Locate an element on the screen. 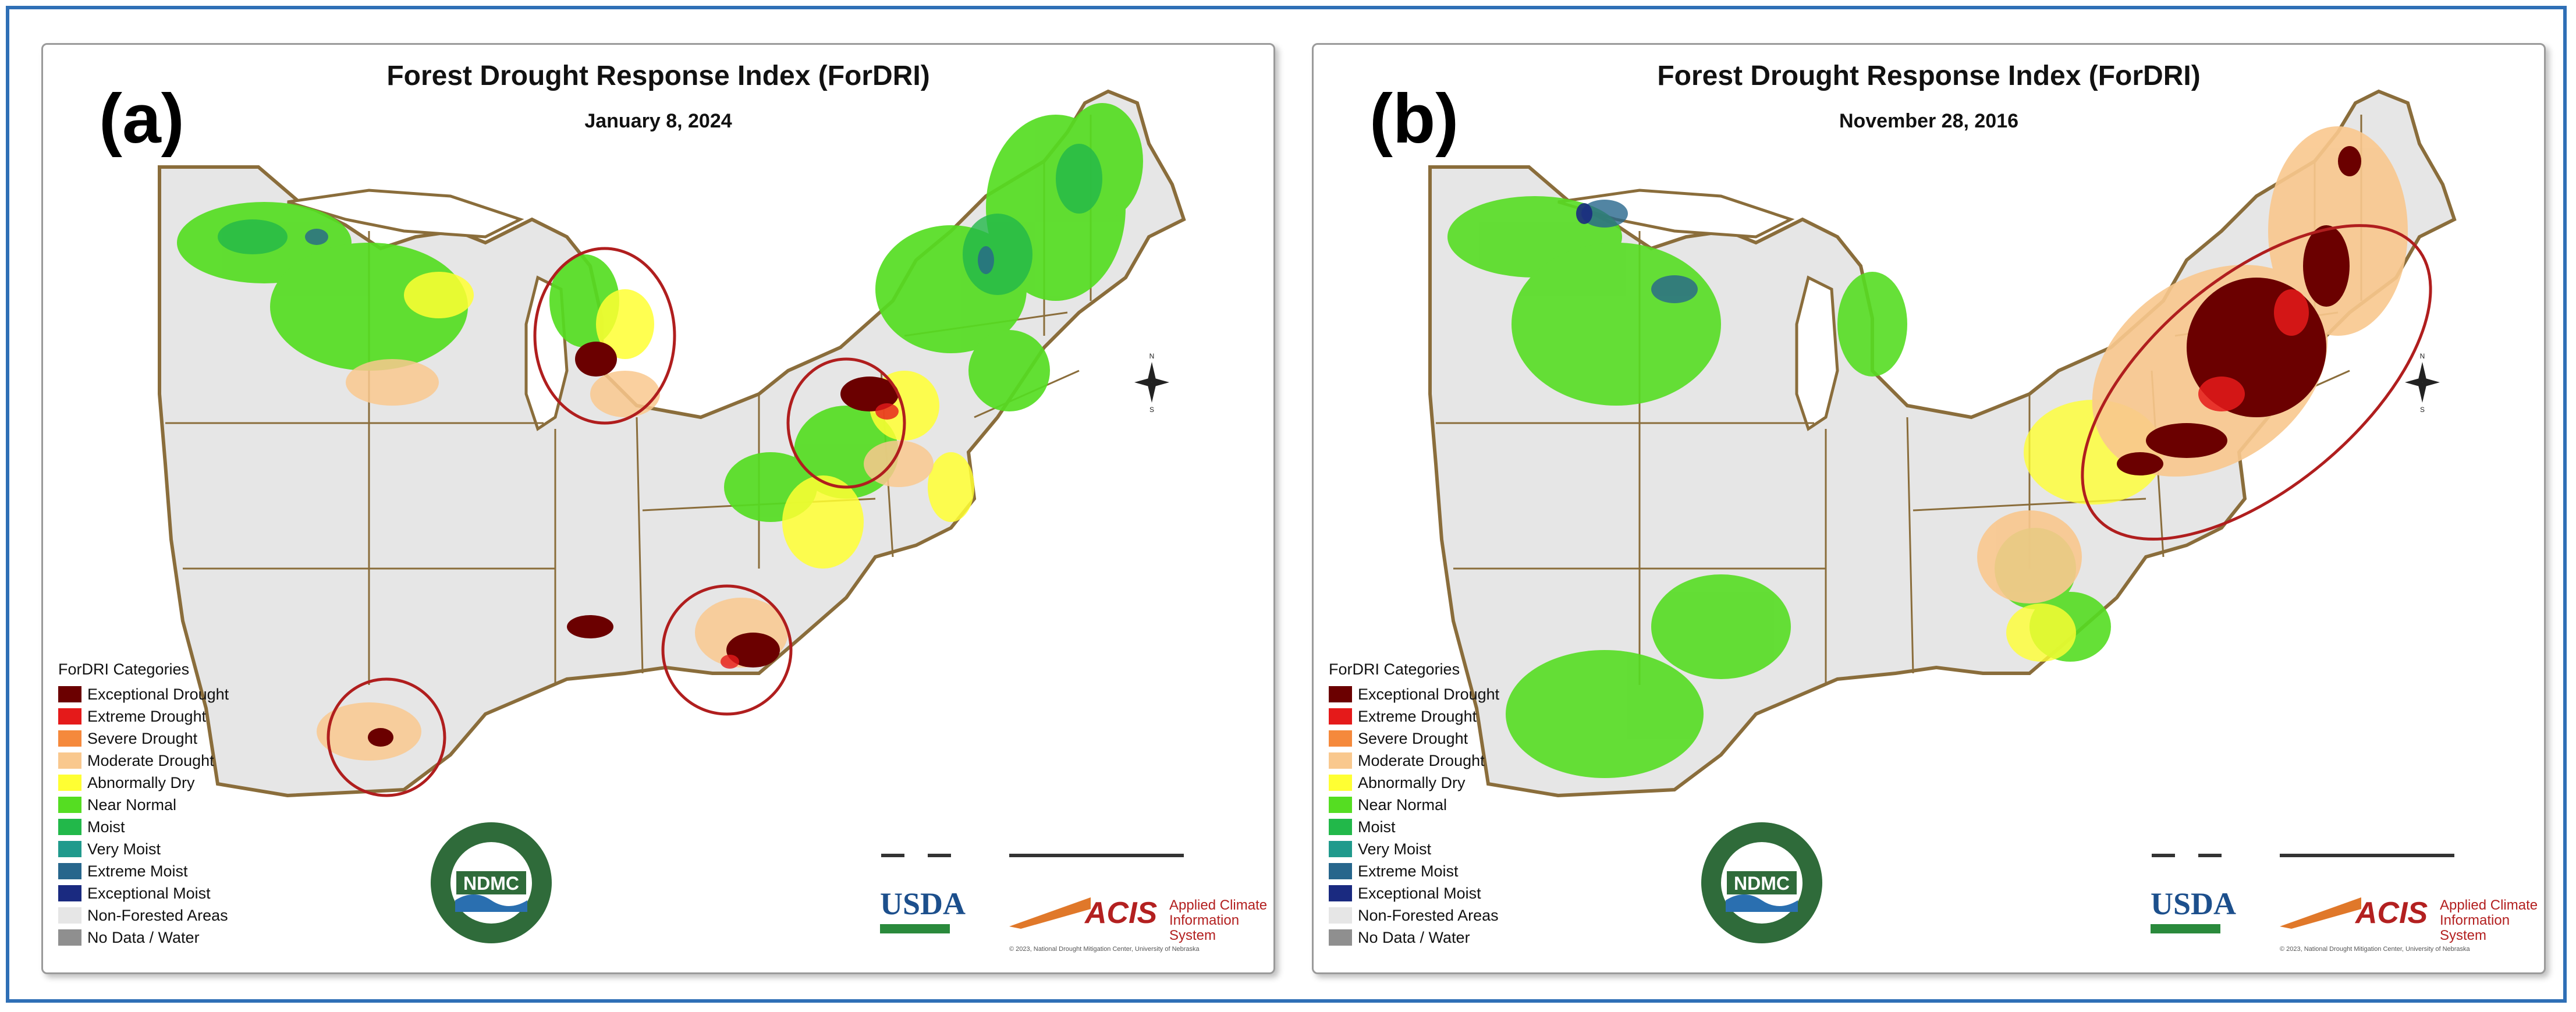 This screenshot has width=2576, height=1012. lake-michigan is located at coordinates (1817, 353).